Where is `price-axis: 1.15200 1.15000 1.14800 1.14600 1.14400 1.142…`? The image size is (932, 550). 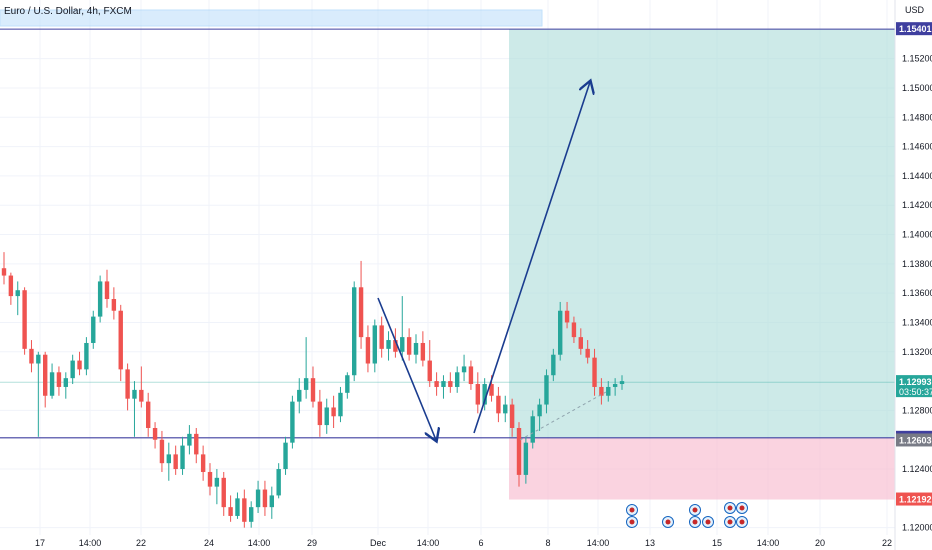
price-axis: 1.15200 1.15000 1.14800 1.14600 1.14400 1.142… is located at coordinates (913, 275).